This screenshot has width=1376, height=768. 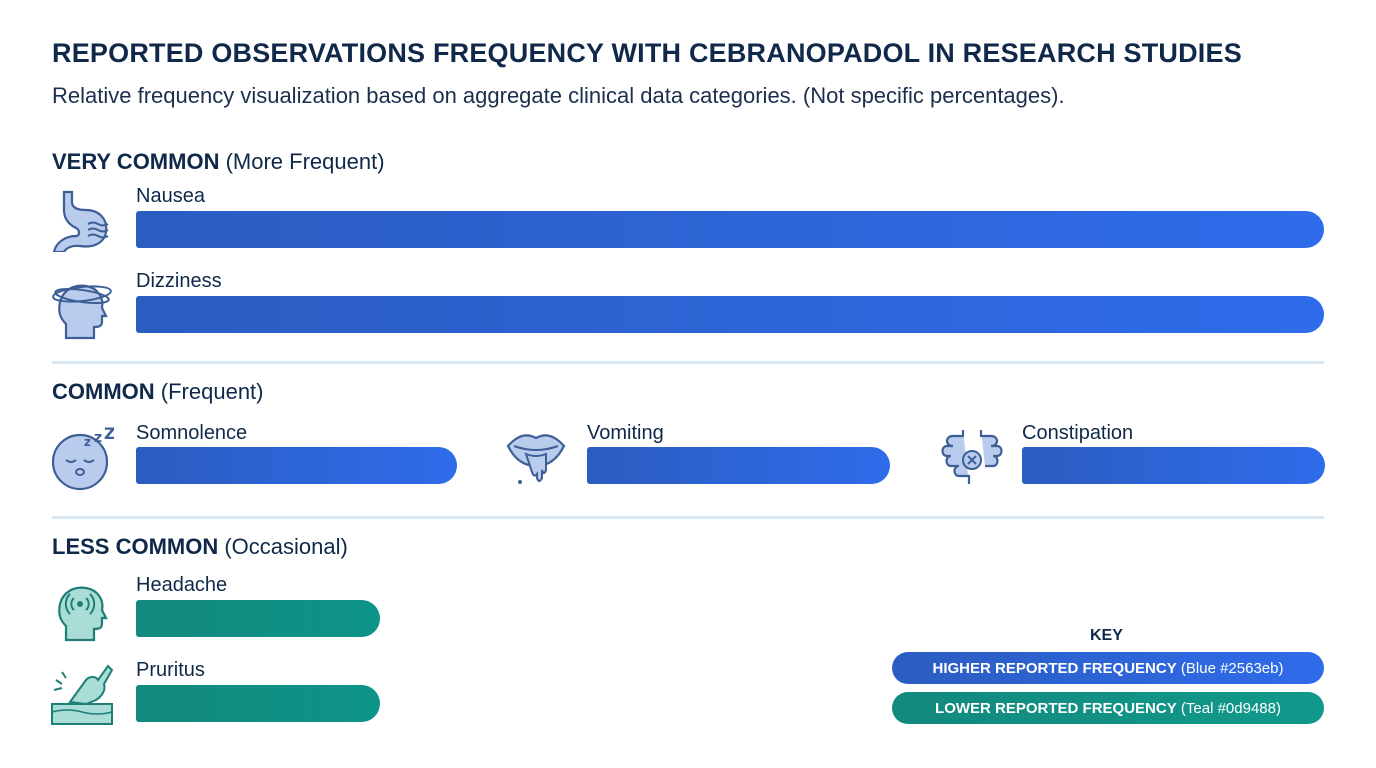 I want to click on bar-nausea, so click(x=730, y=229).